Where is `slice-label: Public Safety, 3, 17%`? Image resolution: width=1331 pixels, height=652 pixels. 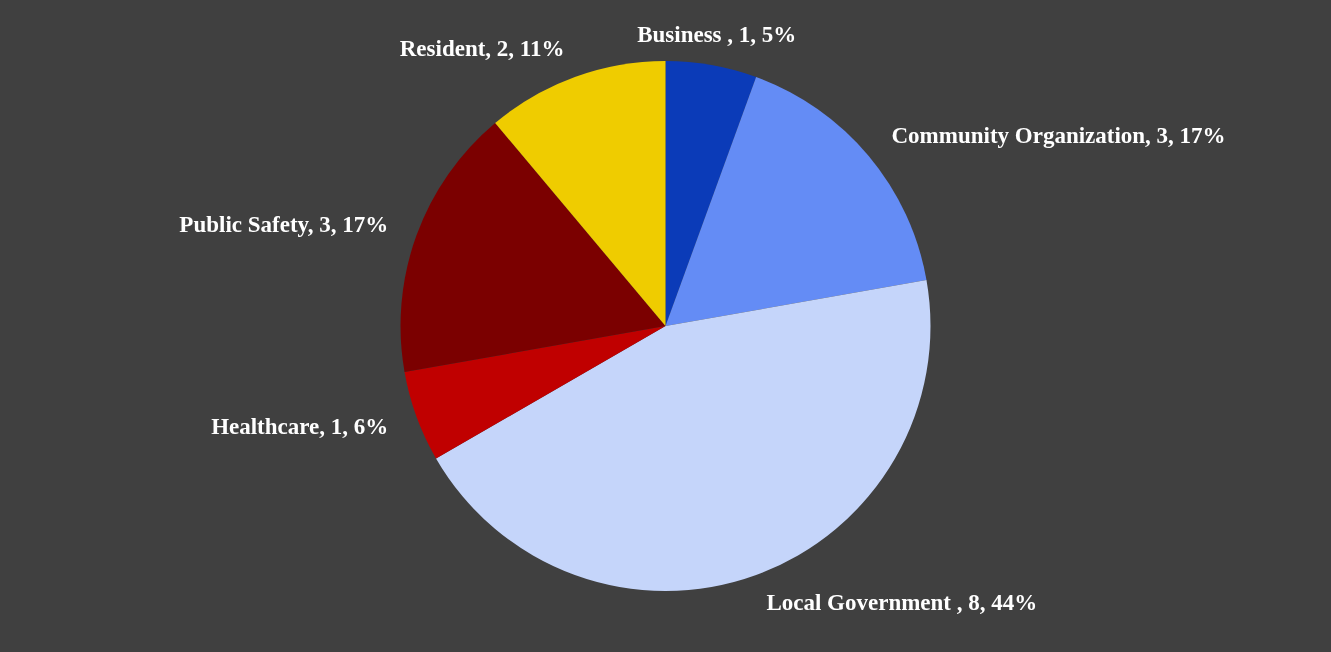
slice-label: Public Safety, 3, 17% is located at coordinates (284, 225).